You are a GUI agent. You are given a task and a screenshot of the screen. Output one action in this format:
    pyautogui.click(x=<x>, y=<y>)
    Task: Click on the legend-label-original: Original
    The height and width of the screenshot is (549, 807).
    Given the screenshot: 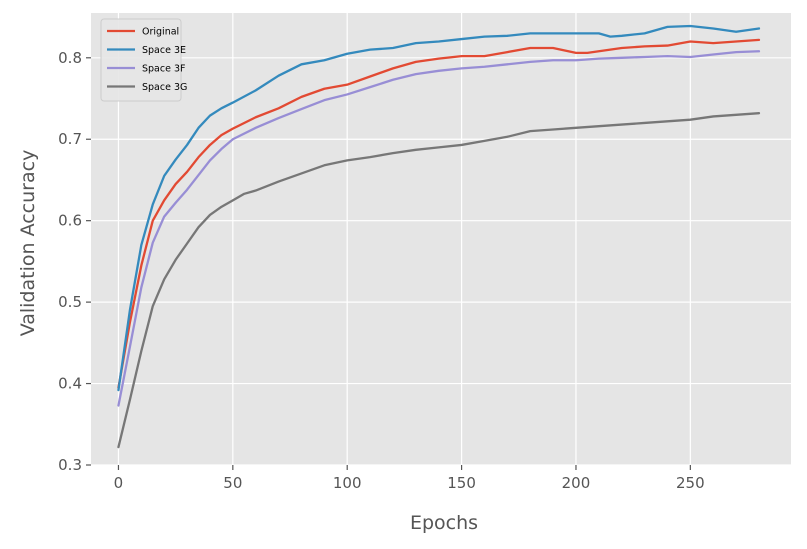 What is the action you would take?
    pyautogui.click(x=160, y=32)
    